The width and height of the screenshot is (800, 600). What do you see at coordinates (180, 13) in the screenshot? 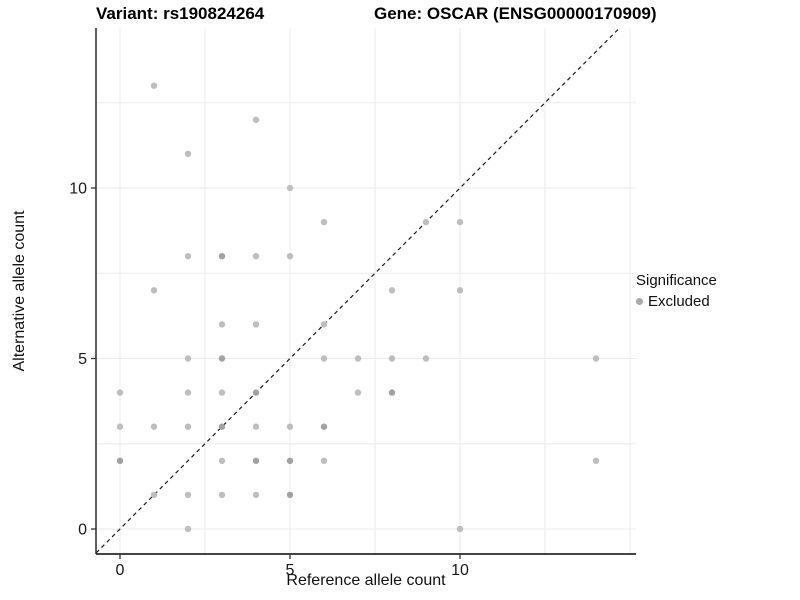
I see `plot-title-variant: Variant: rs190824264` at bounding box center [180, 13].